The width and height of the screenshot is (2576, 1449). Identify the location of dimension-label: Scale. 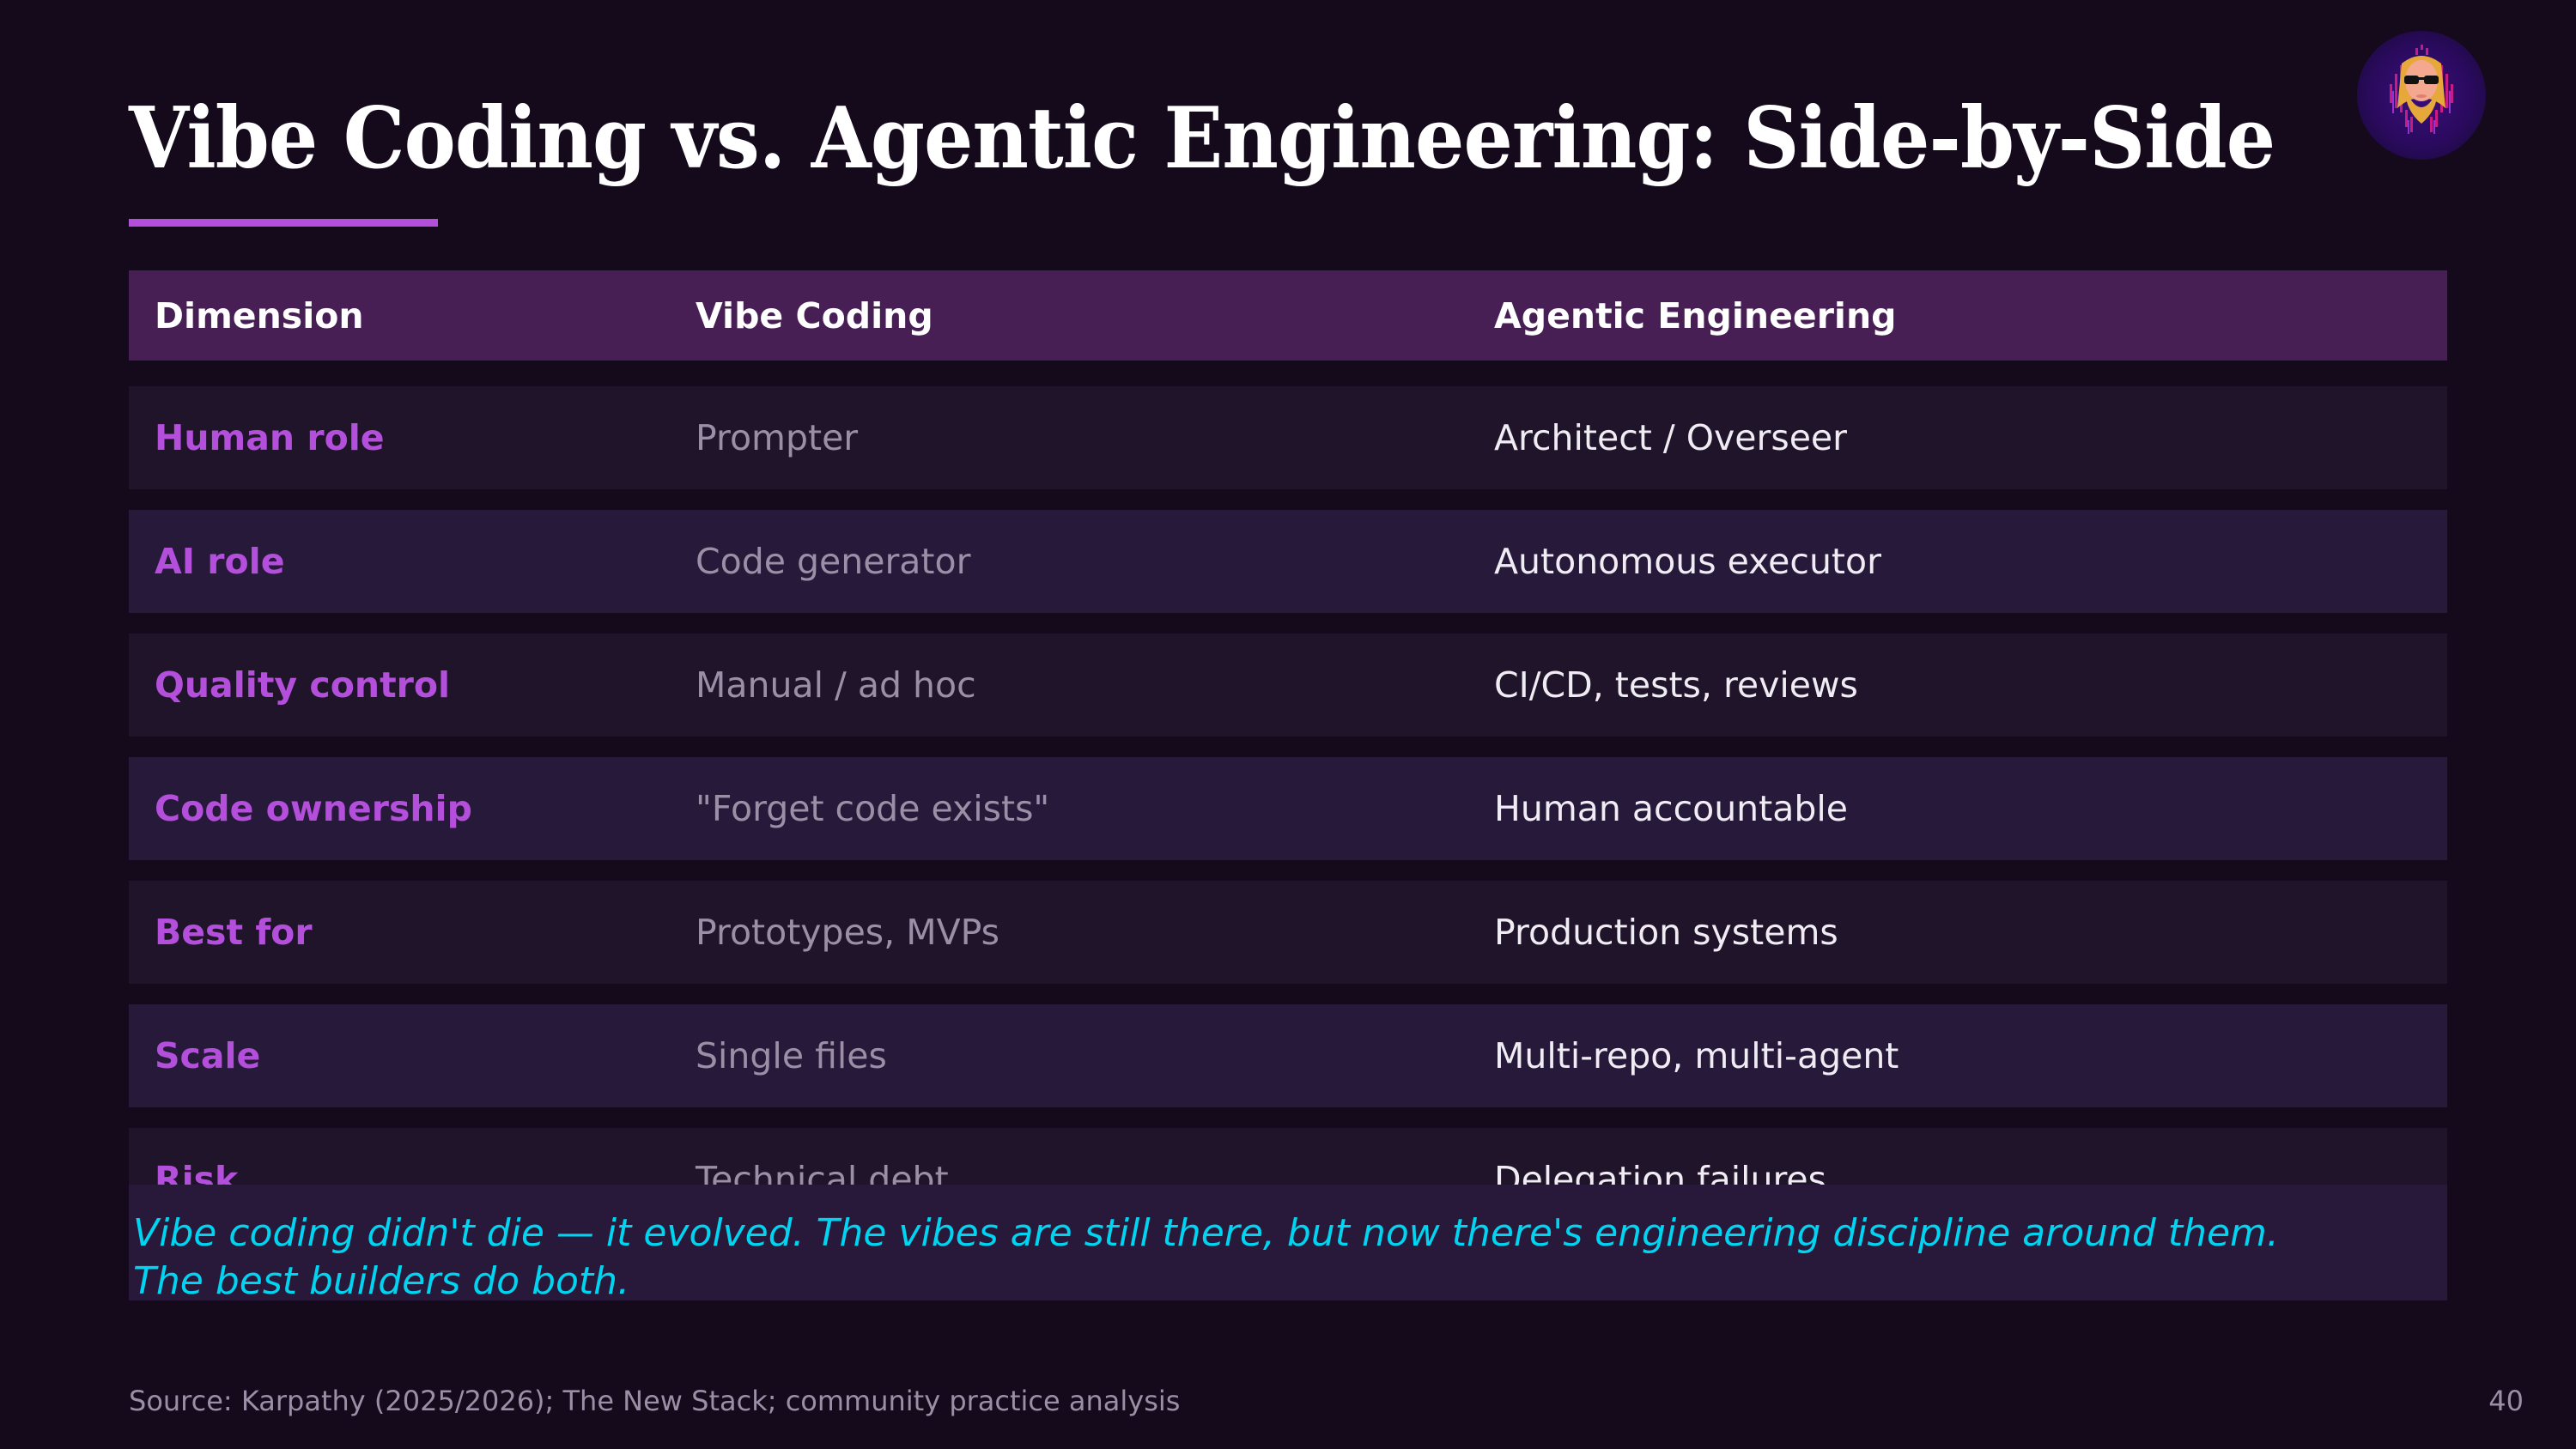
(208, 1055).